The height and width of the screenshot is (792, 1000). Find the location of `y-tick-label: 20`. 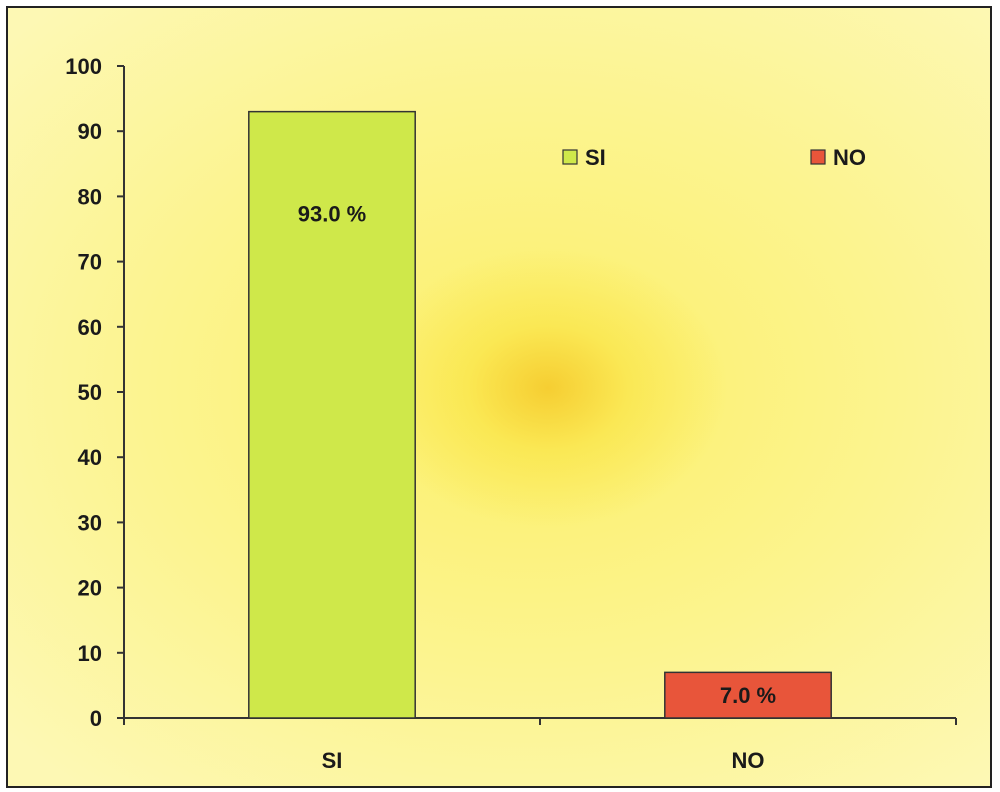

y-tick-label: 20 is located at coordinates (90, 588).